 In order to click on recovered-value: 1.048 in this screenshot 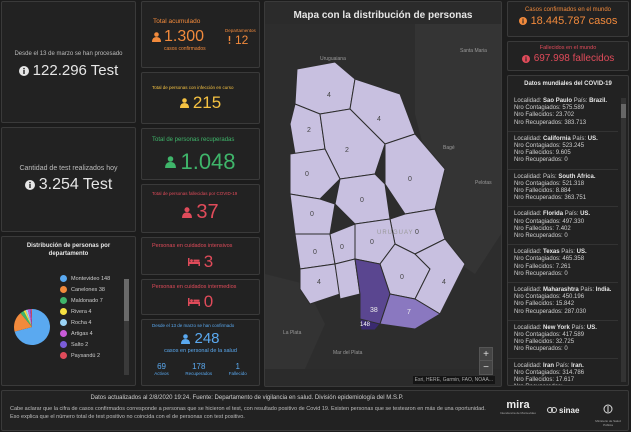, I will do `click(208, 161)`.